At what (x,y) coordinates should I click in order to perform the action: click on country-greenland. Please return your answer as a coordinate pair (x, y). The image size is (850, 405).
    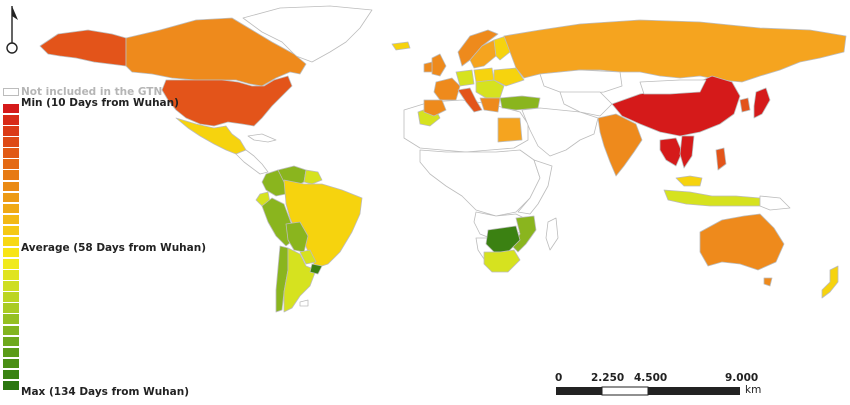
    Looking at the image, I should click on (307, 34).